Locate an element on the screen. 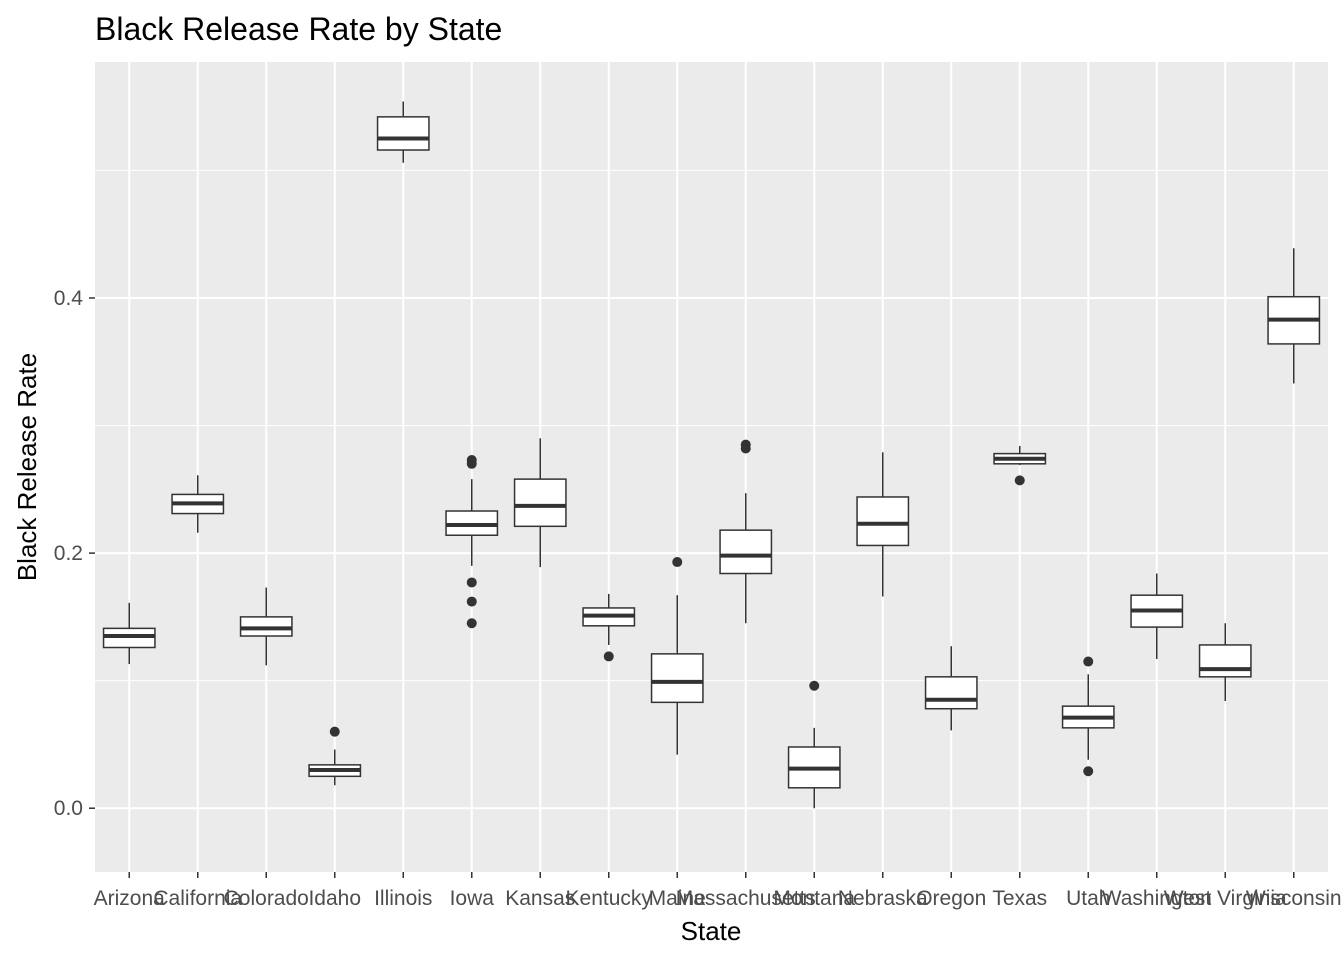  x-tick-label: Montana is located at coordinates (814, 898).